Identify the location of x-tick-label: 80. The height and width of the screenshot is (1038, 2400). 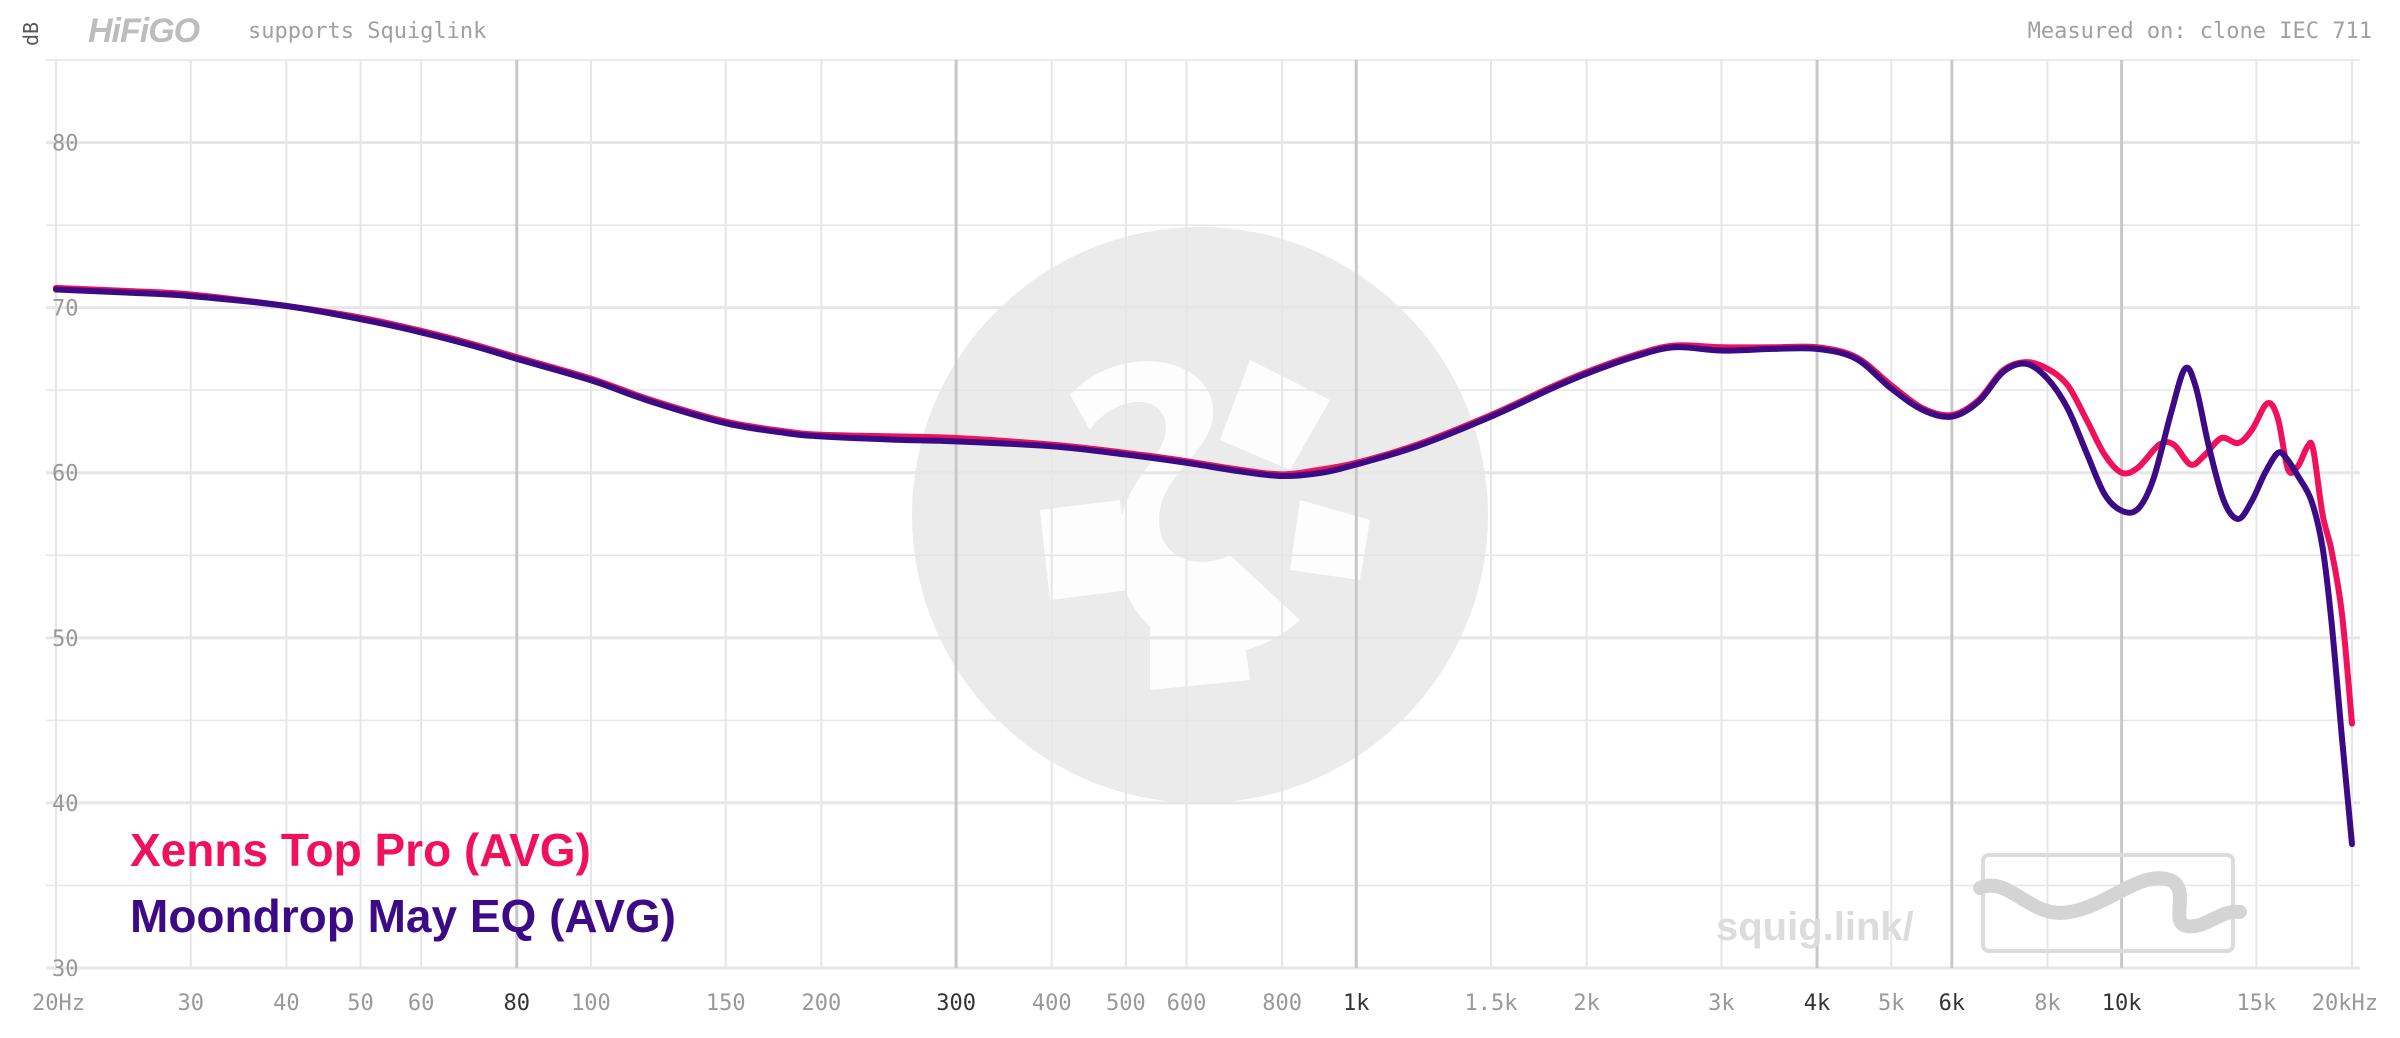
(517, 1003).